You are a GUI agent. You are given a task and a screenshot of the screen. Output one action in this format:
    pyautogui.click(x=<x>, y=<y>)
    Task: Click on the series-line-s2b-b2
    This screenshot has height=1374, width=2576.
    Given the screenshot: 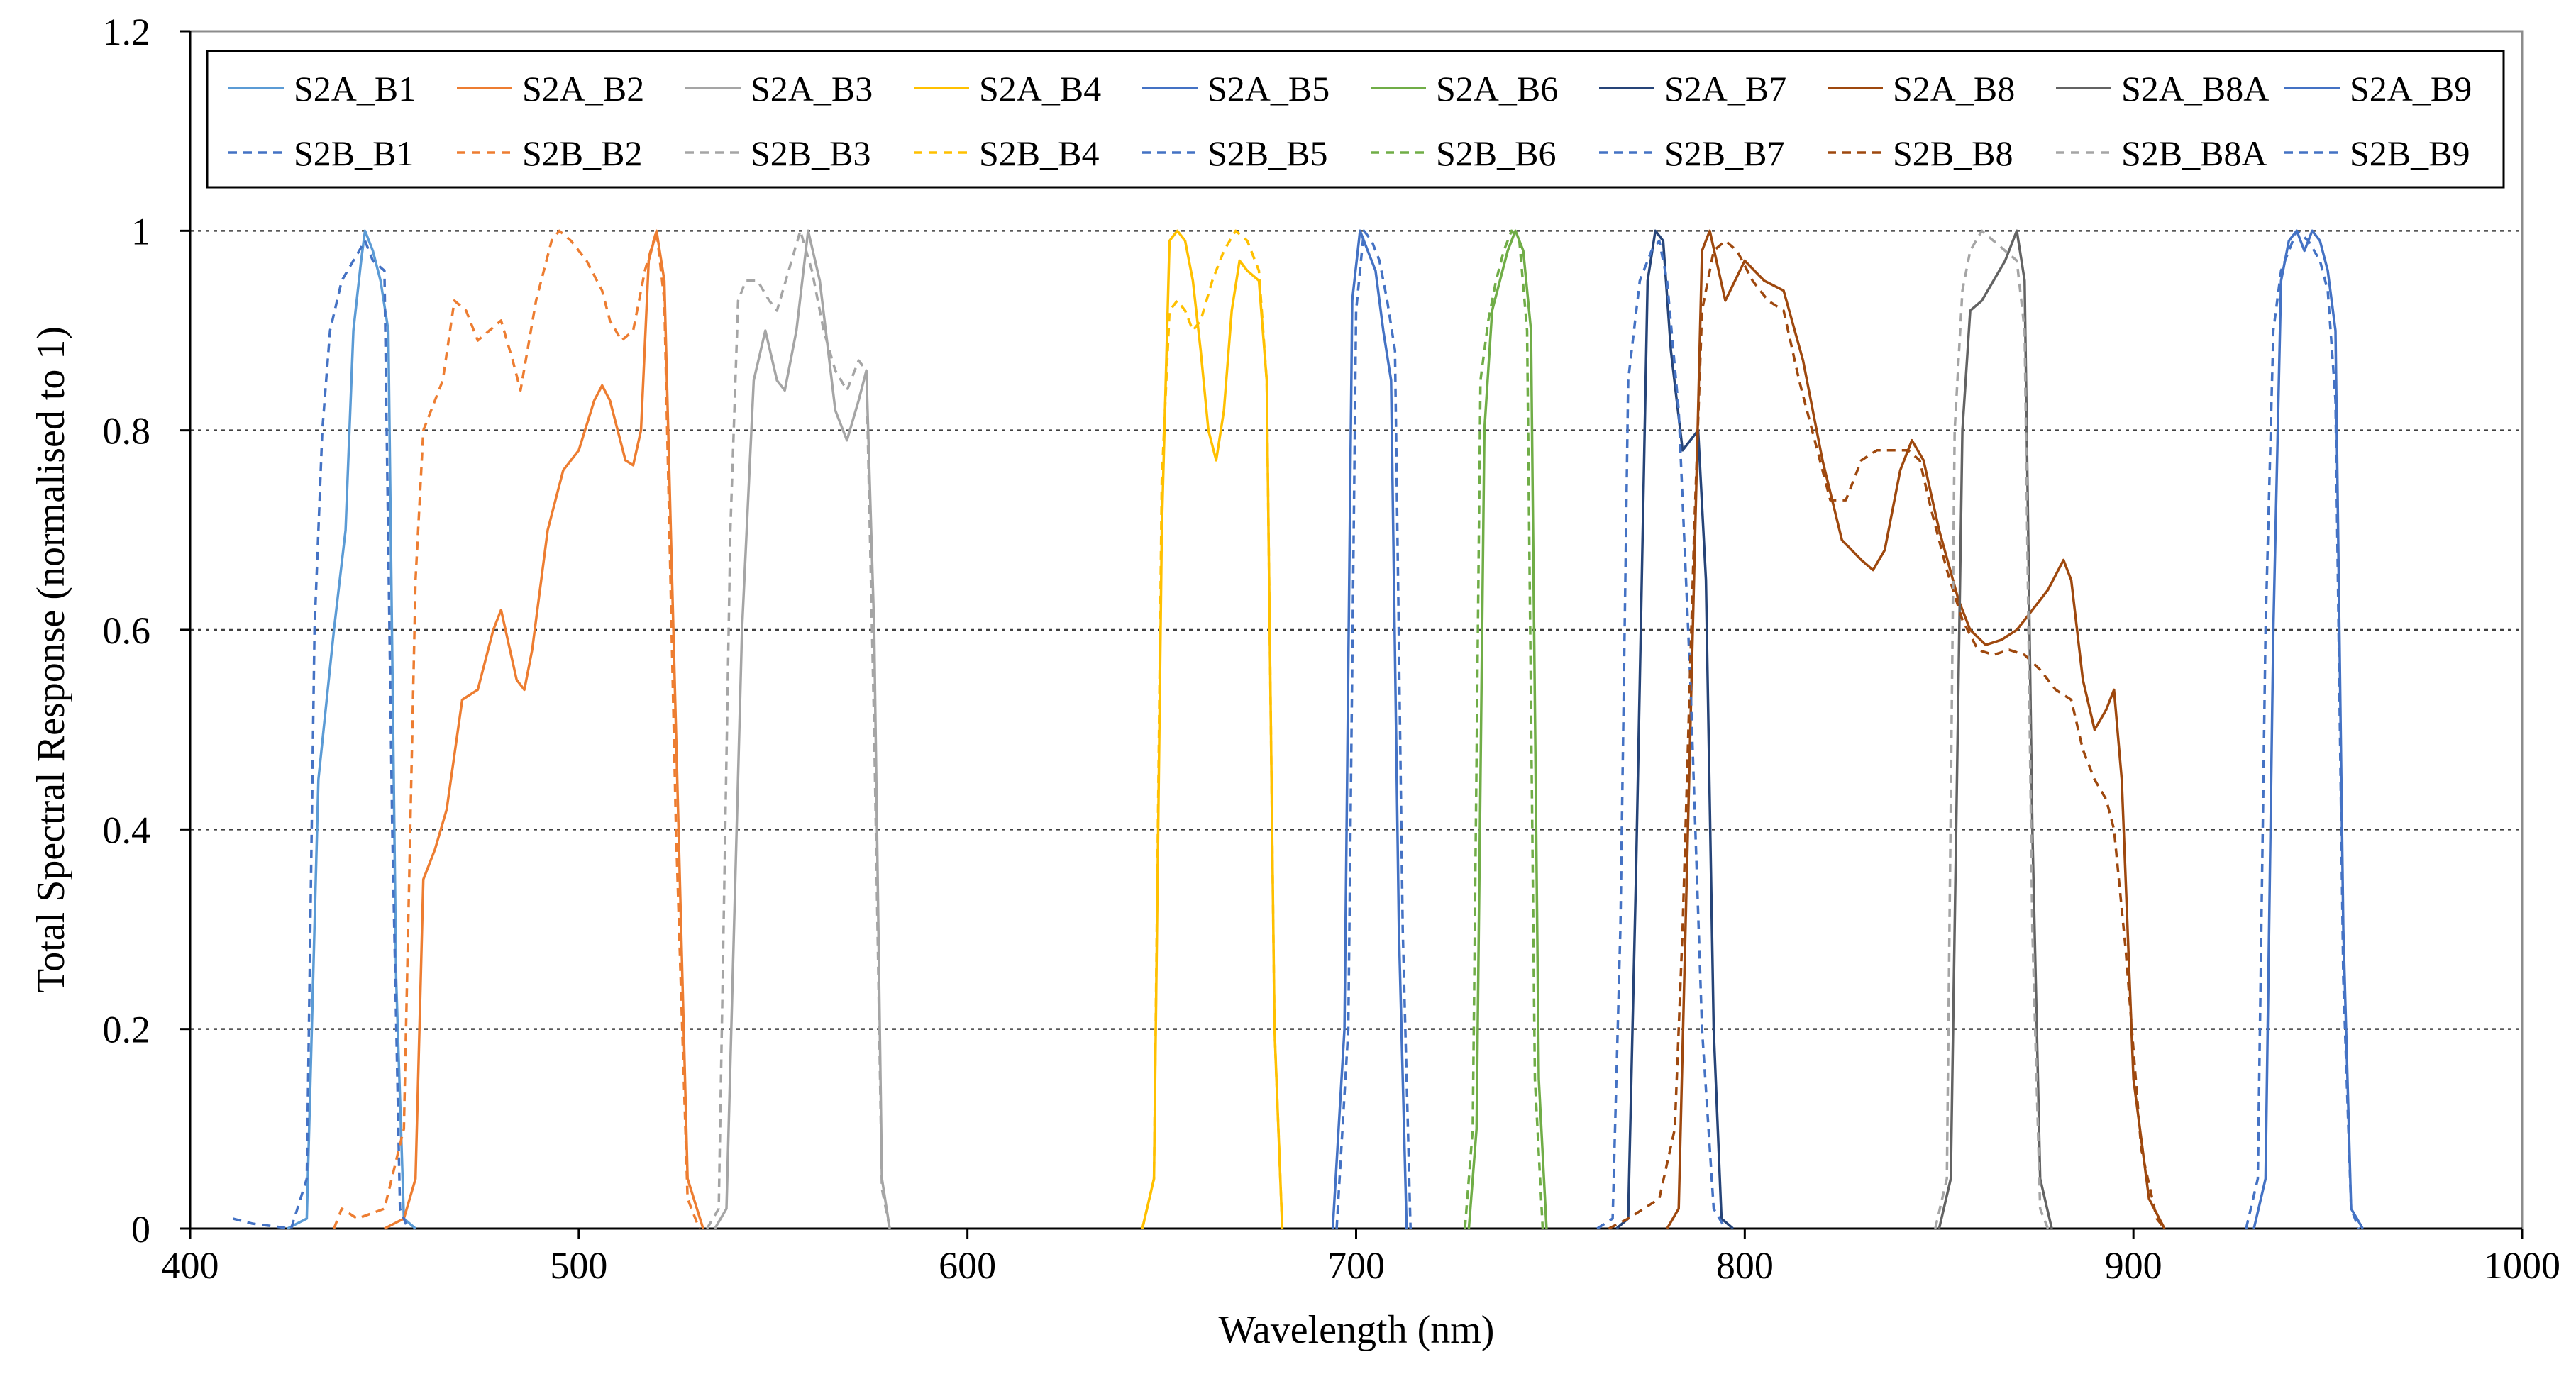 What is the action you would take?
    pyautogui.click(x=517, y=729)
    